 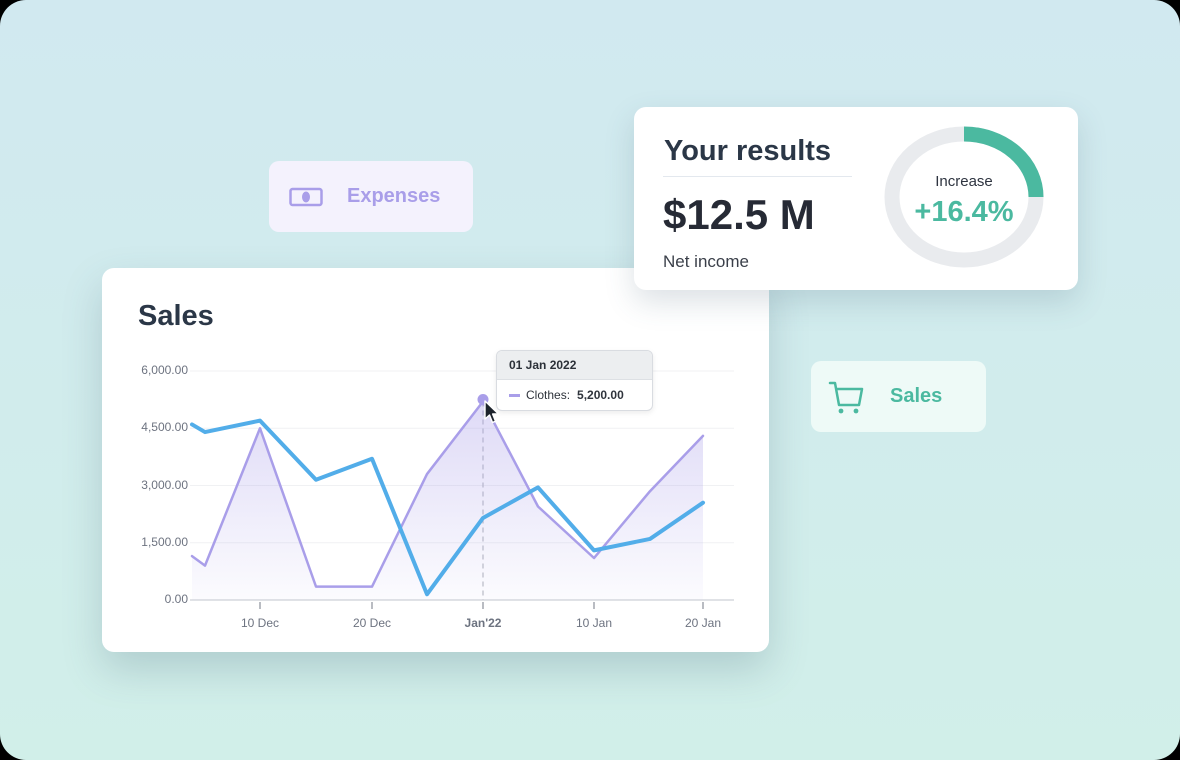 I want to click on series-line-clothes, so click(x=447, y=494).